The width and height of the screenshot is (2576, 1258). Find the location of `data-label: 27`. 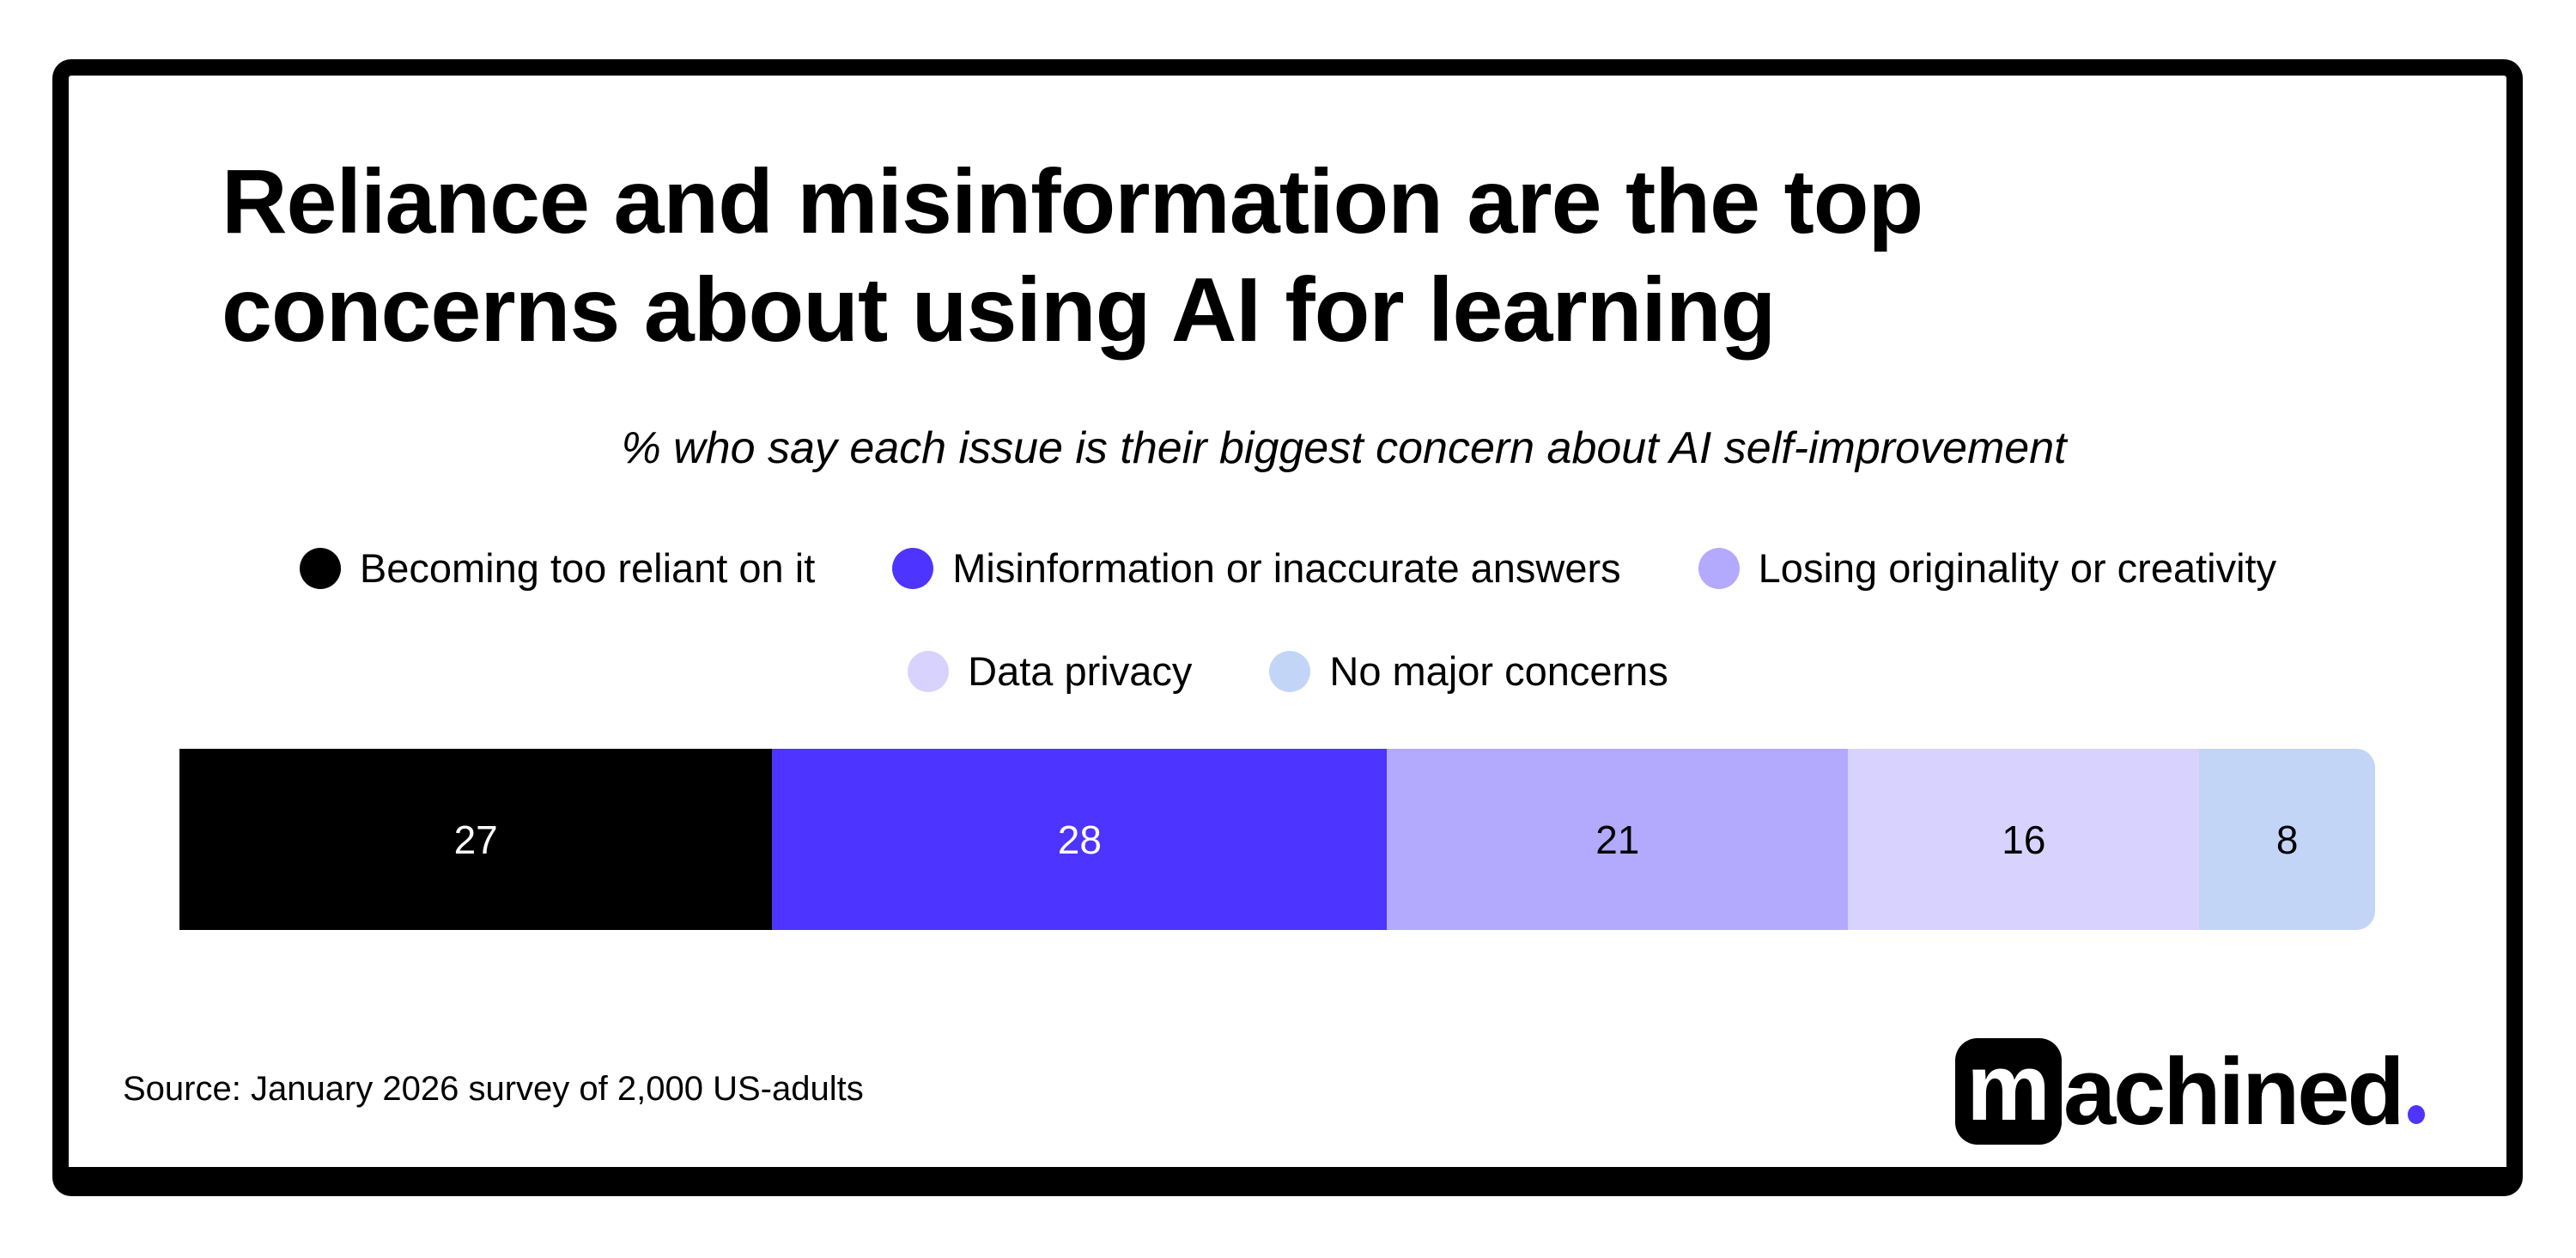

data-label: 27 is located at coordinates (475, 839).